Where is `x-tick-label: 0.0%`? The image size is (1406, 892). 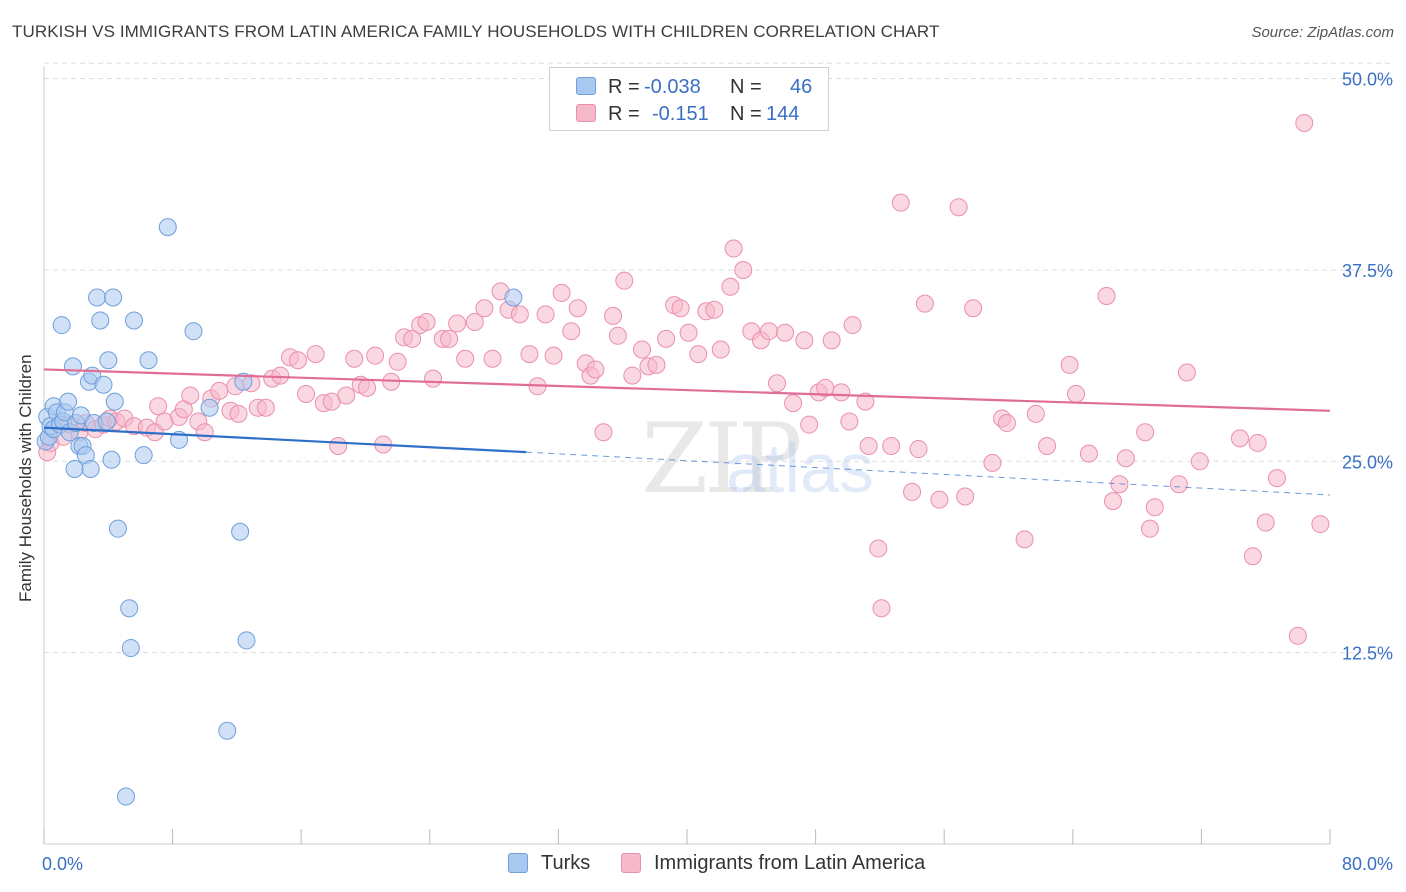
x-tick-label: 0.0% is located at coordinates (62, 864).